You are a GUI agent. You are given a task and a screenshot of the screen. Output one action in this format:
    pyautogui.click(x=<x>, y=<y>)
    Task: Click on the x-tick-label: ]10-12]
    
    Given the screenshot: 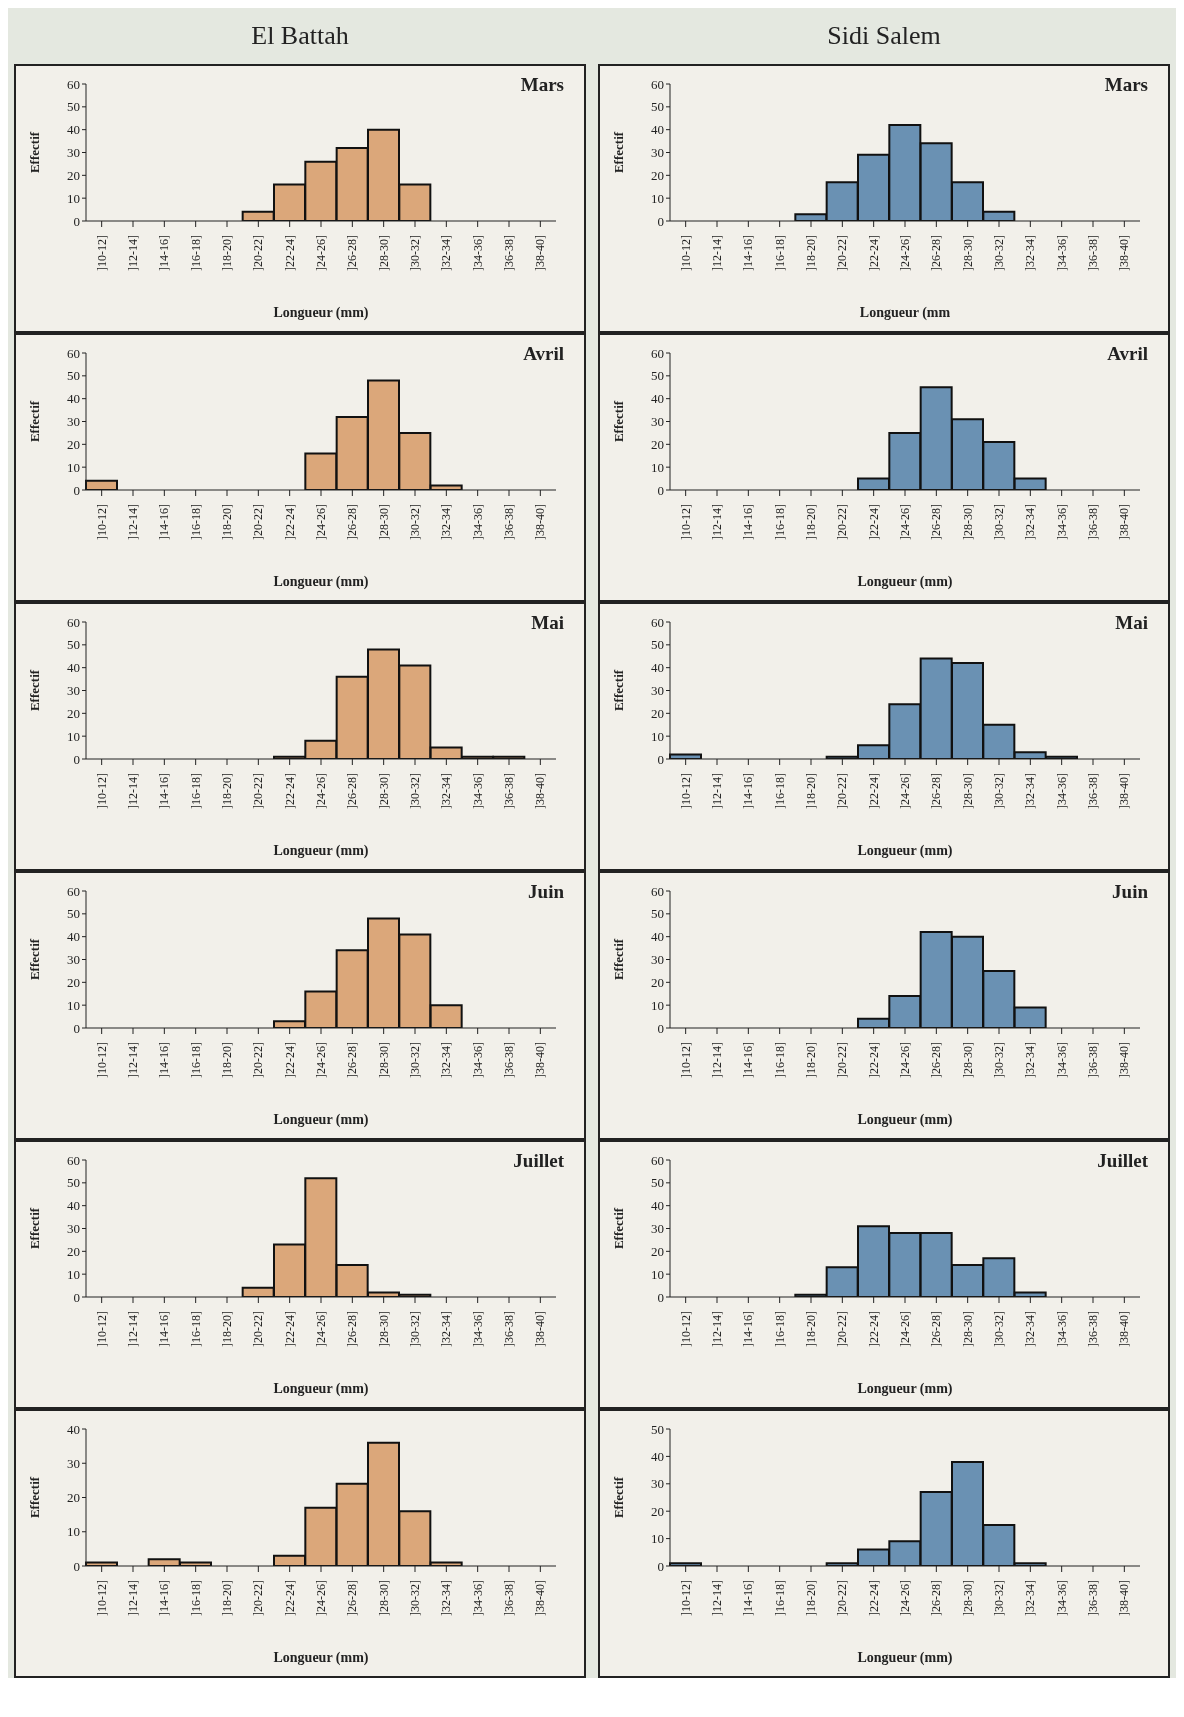 What is the action you would take?
    pyautogui.click(x=685, y=791)
    